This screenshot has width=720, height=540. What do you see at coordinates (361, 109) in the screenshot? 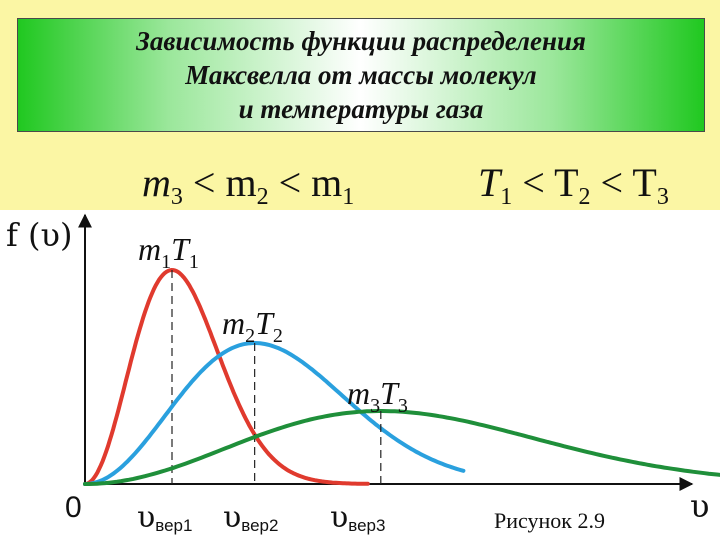
I see `title-line-3: и температуры газа` at bounding box center [361, 109].